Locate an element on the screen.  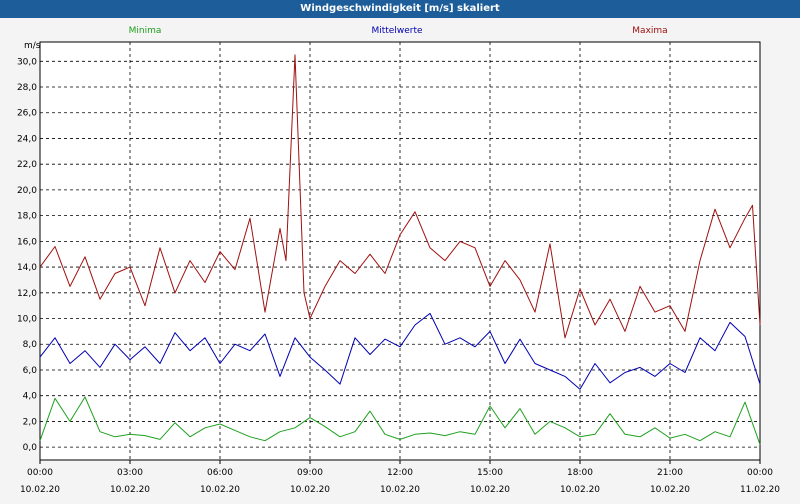
x-tick-date: 11.02.20 is located at coordinates (760, 490).